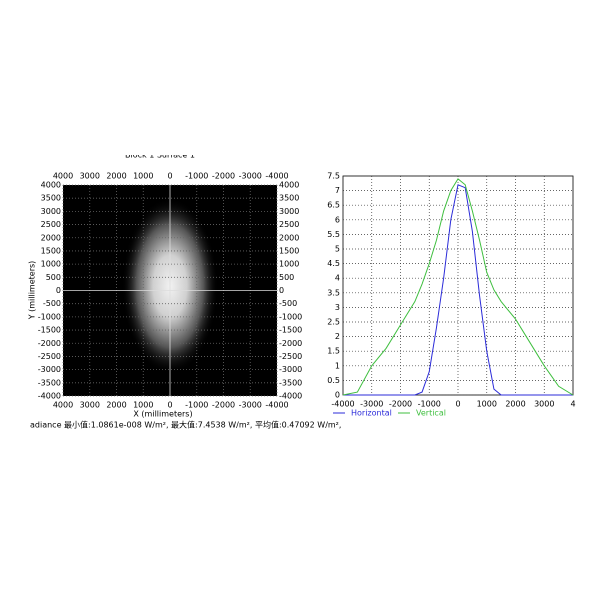  Describe the element at coordinates (333, 234) in the screenshot. I see `y-tick-label: 5.5` at that location.